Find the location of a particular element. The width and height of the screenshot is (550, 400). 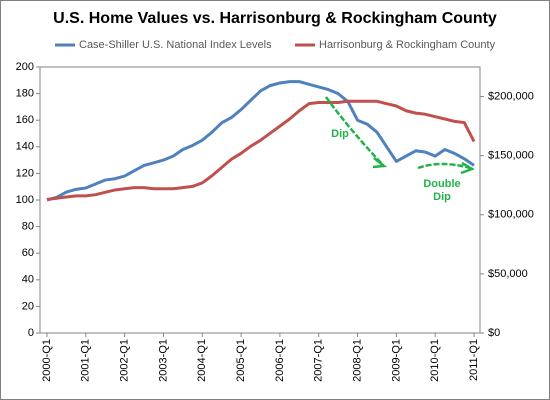

legend-label: Case-Shiller U.S. National Index Levels is located at coordinates (175, 45).